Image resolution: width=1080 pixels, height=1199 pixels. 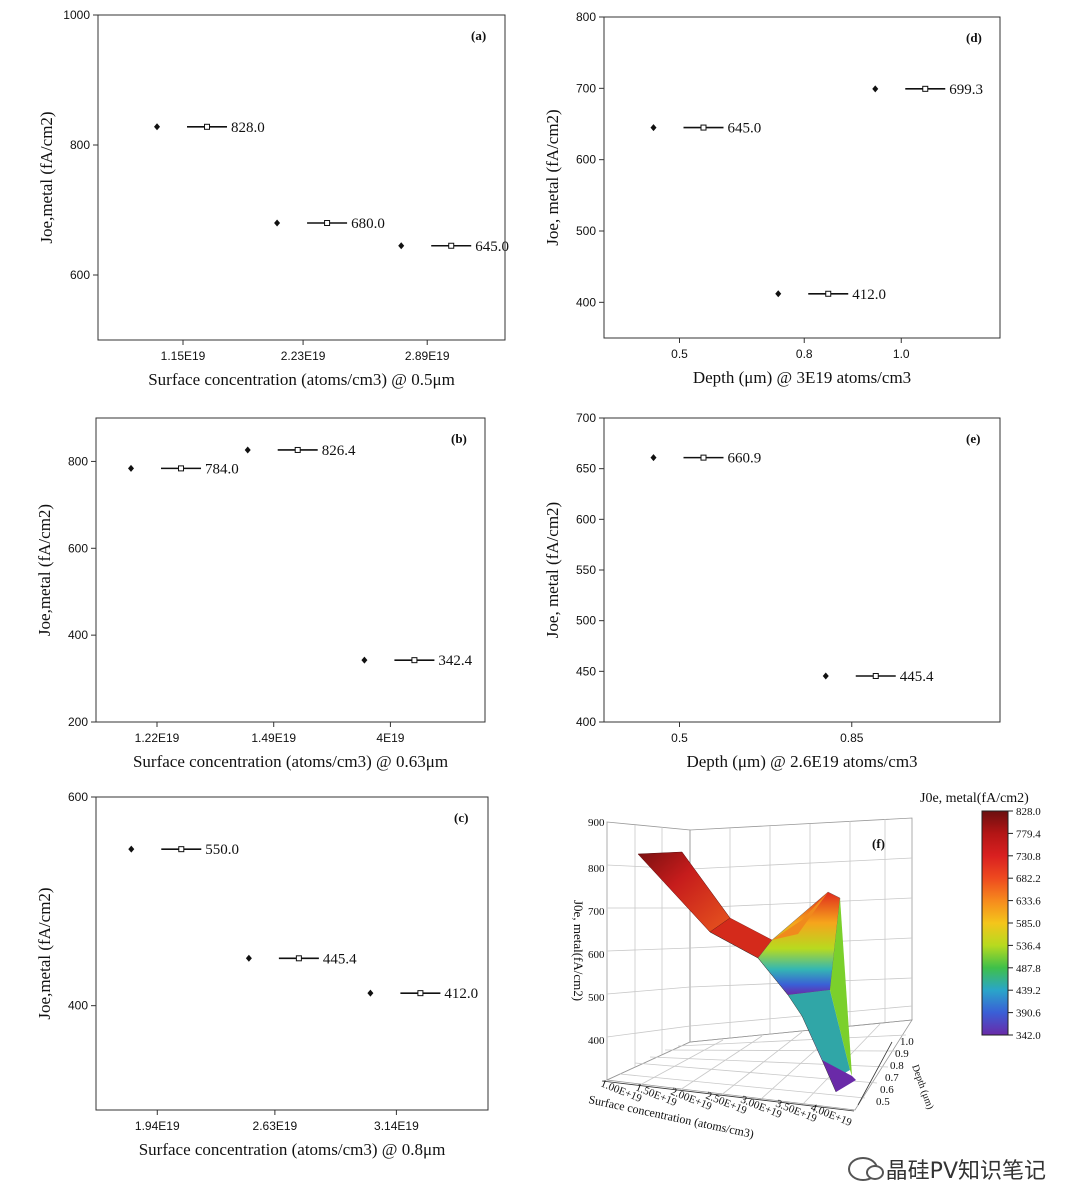 I want to click on depth-tick-label: 1.0, so click(x=907, y=1042).